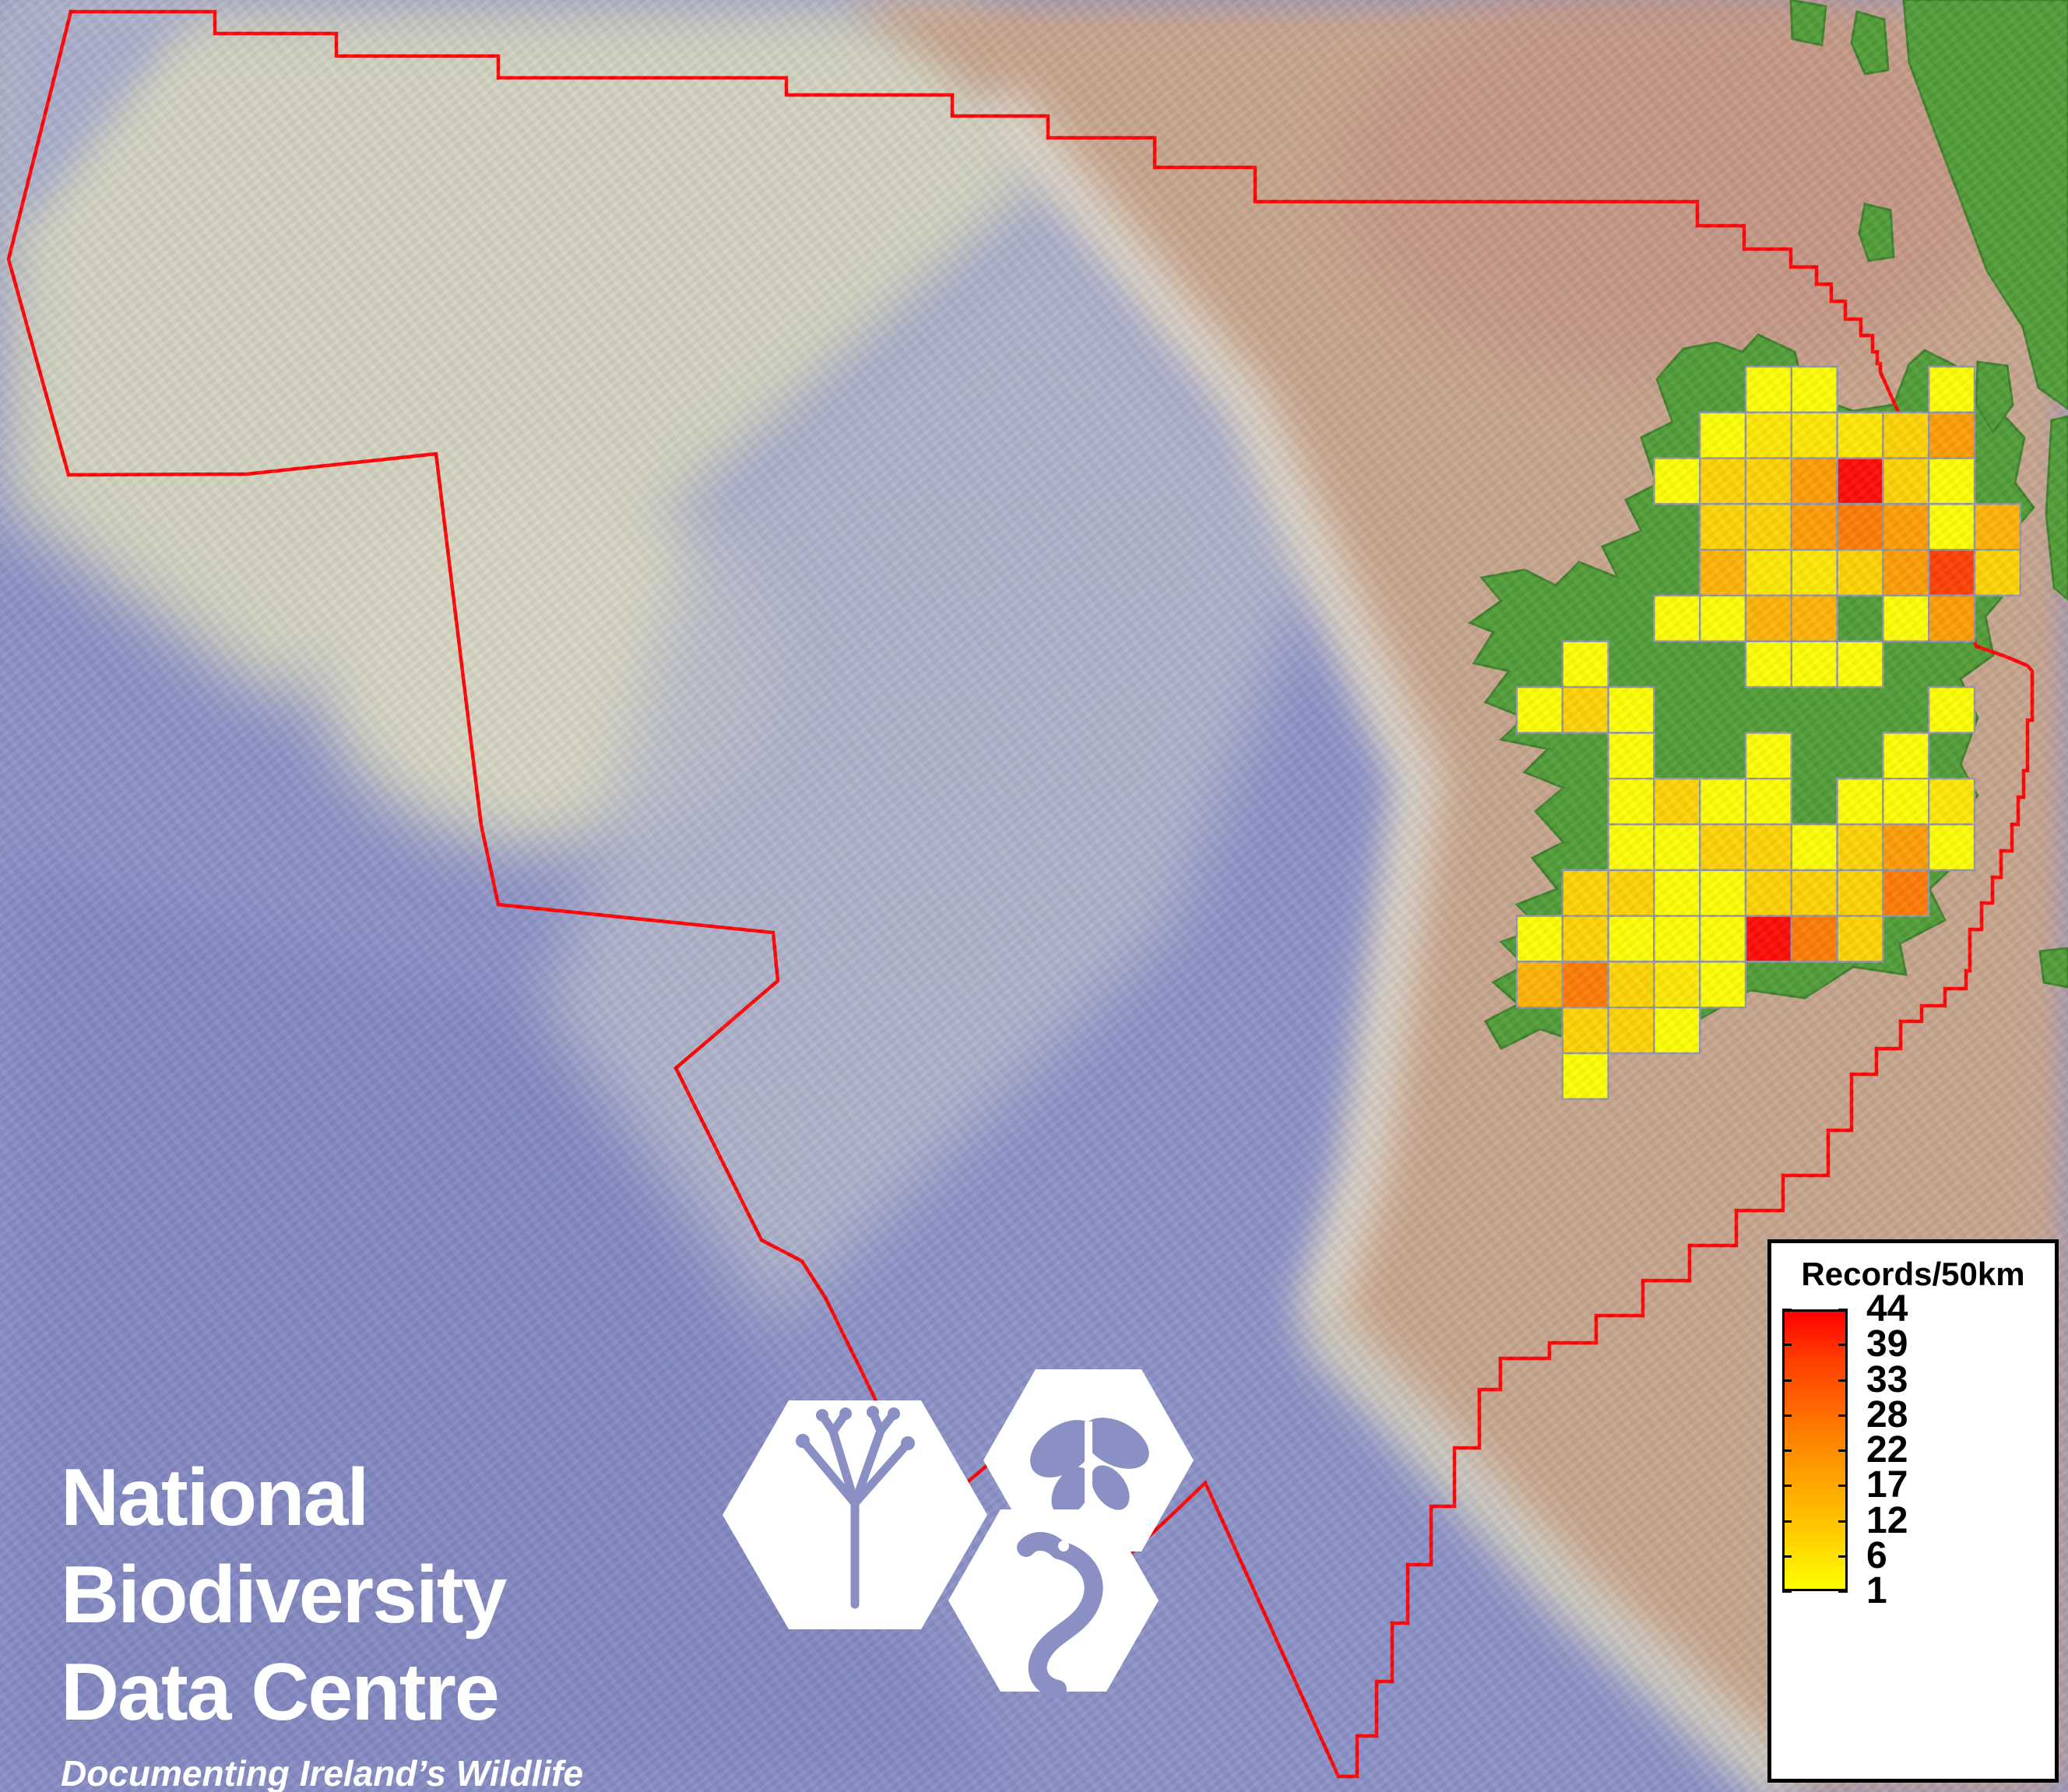 The width and height of the screenshot is (2068, 1792). What do you see at coordinates (280, 1692) in the screenshot?
I see `logo-line-3: Data Centre` at bounding box center [280, 1692].